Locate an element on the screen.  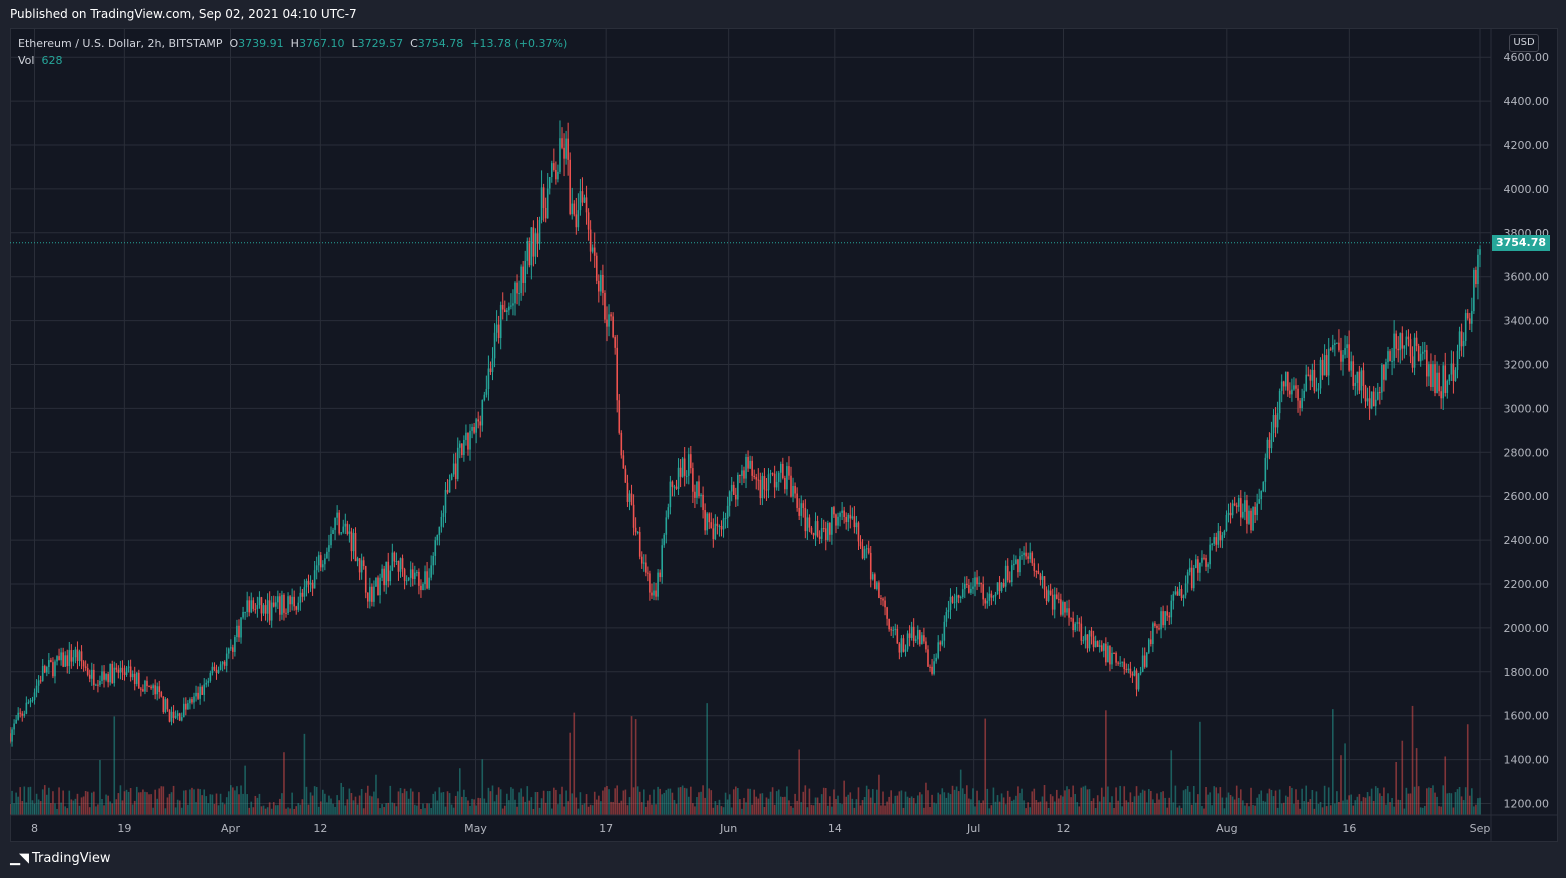
currency-badge: USD is located at coordinates (1524, 43).